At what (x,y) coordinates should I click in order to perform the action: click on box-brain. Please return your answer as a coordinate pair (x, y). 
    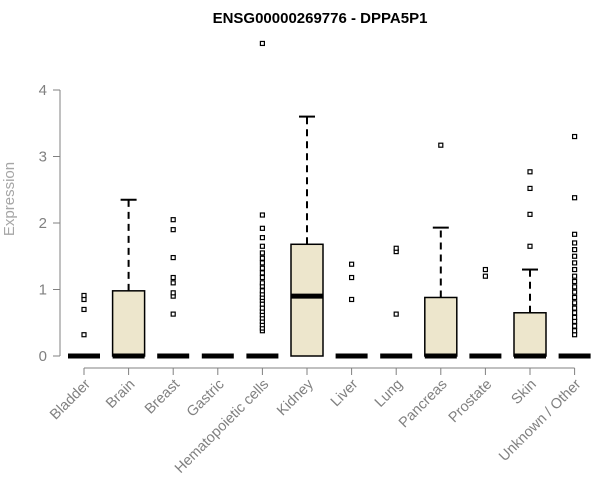
    Looking at the image, I should click on (128, 278).